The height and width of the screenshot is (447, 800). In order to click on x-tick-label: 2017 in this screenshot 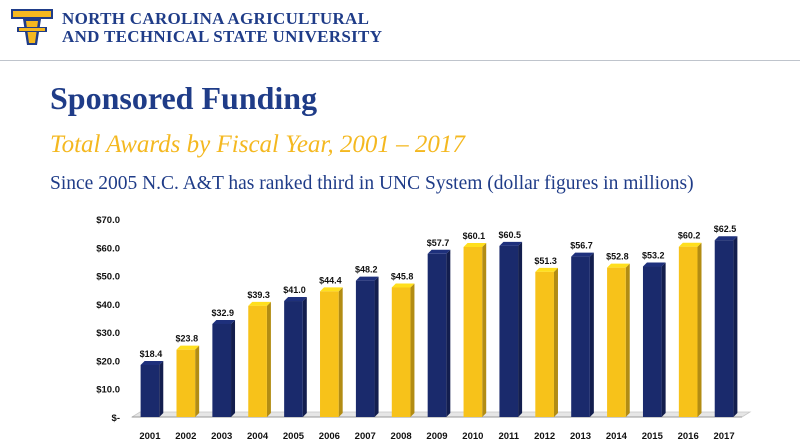, I will do `click(723, 436)`.